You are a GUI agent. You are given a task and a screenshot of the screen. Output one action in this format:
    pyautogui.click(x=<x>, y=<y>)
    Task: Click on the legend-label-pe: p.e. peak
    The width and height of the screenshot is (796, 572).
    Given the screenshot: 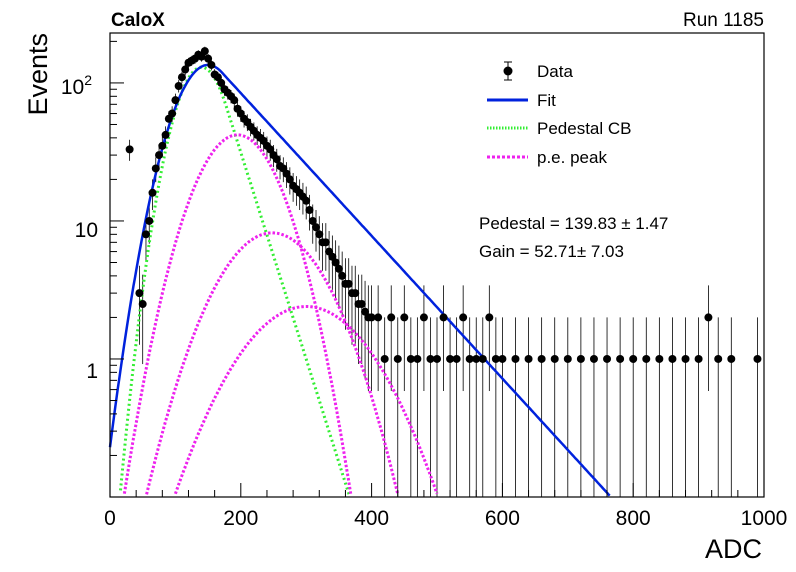 What is the action you would take?
    pyautogui.click(x=572, y=157)
    